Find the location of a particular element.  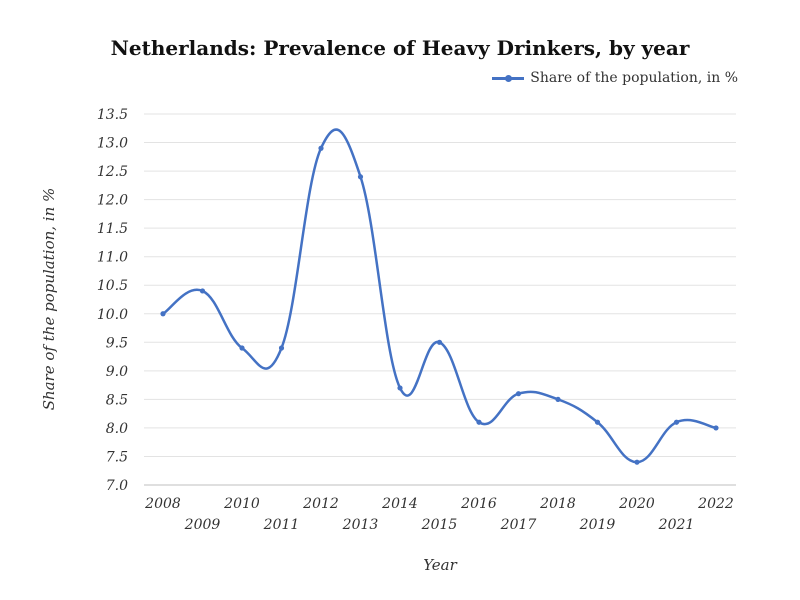

y-tick-label: 11.0 is located at coordinates (112, 258).